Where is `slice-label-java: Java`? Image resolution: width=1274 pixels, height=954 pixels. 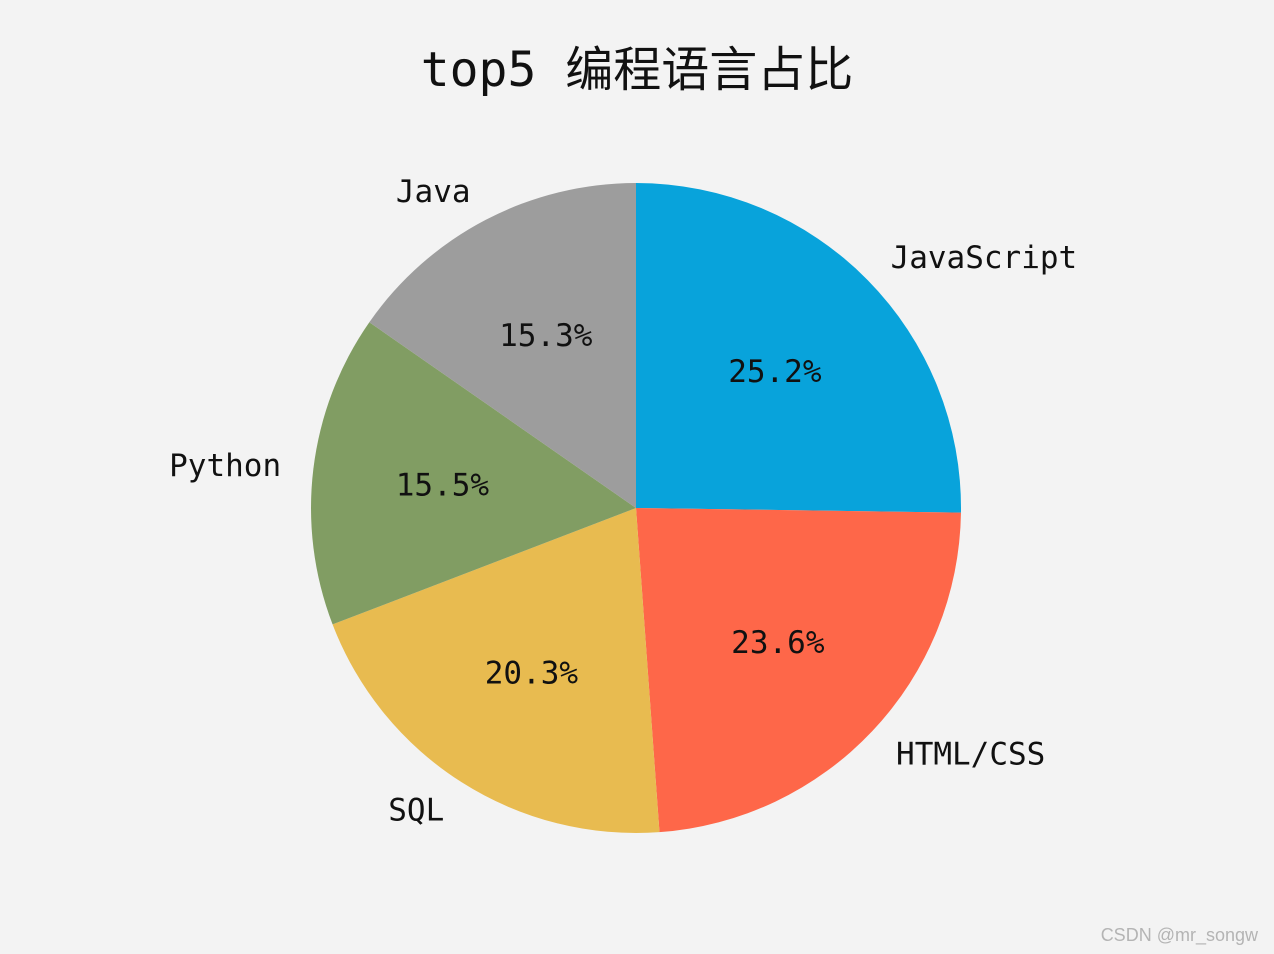 slice-label-java: Java is located at coordinates (433, 192).